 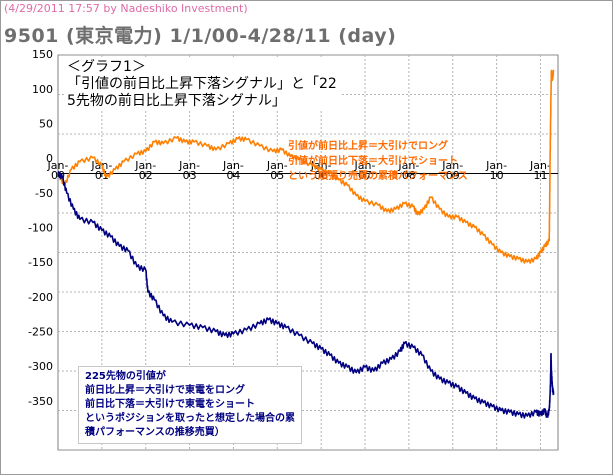 What do you see at coordinates (42, 54) in the screenshot?
I see `y-tick-label: 150` at bounding box center [42, 54].